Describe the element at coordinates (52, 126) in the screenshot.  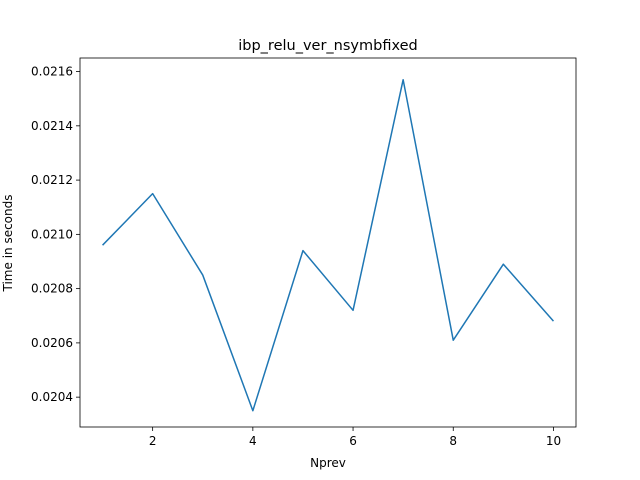
I see `y-tick-label: 0.0214` at that location.